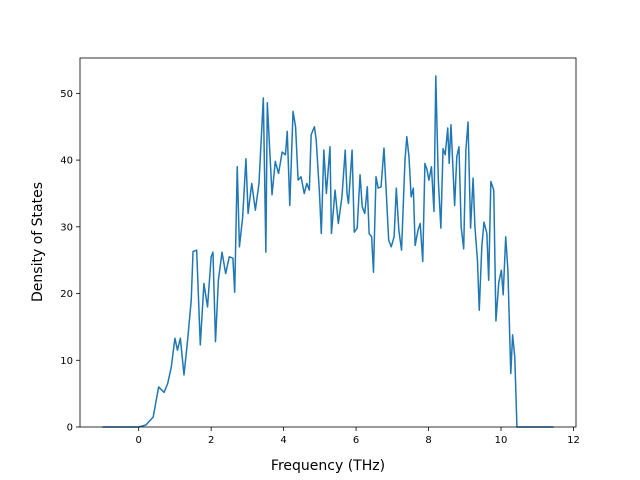 The image size is (640, 480). I want to click on x-tick-label: 10, so click(501, 440).